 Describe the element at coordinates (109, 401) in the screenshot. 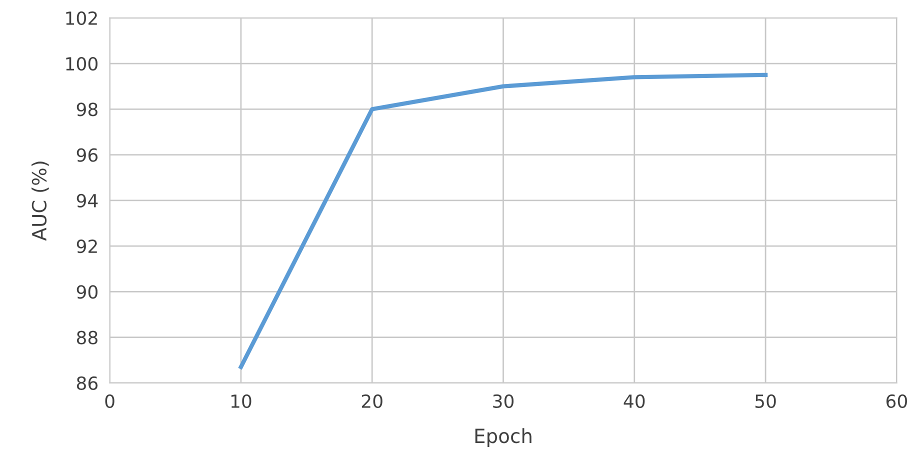

I see `x-tick-label: 0` at that location.